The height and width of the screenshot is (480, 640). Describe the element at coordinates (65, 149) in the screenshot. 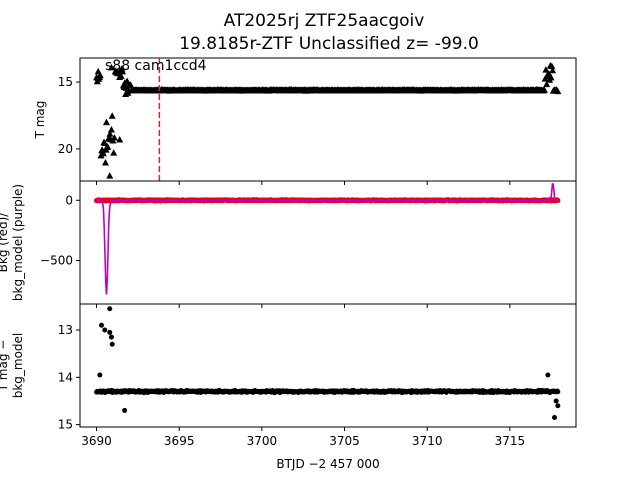

I see `y-tick-label: 20` at that location.